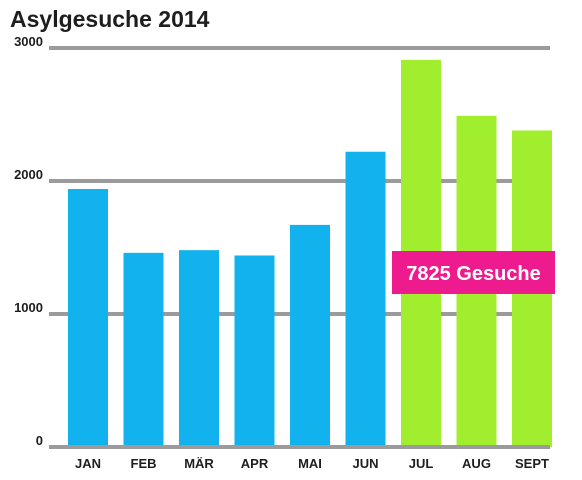 The height and width of the screenshot is (480, 582). I want to click on annotation: 7825 Gesuche, so click(473, 272).